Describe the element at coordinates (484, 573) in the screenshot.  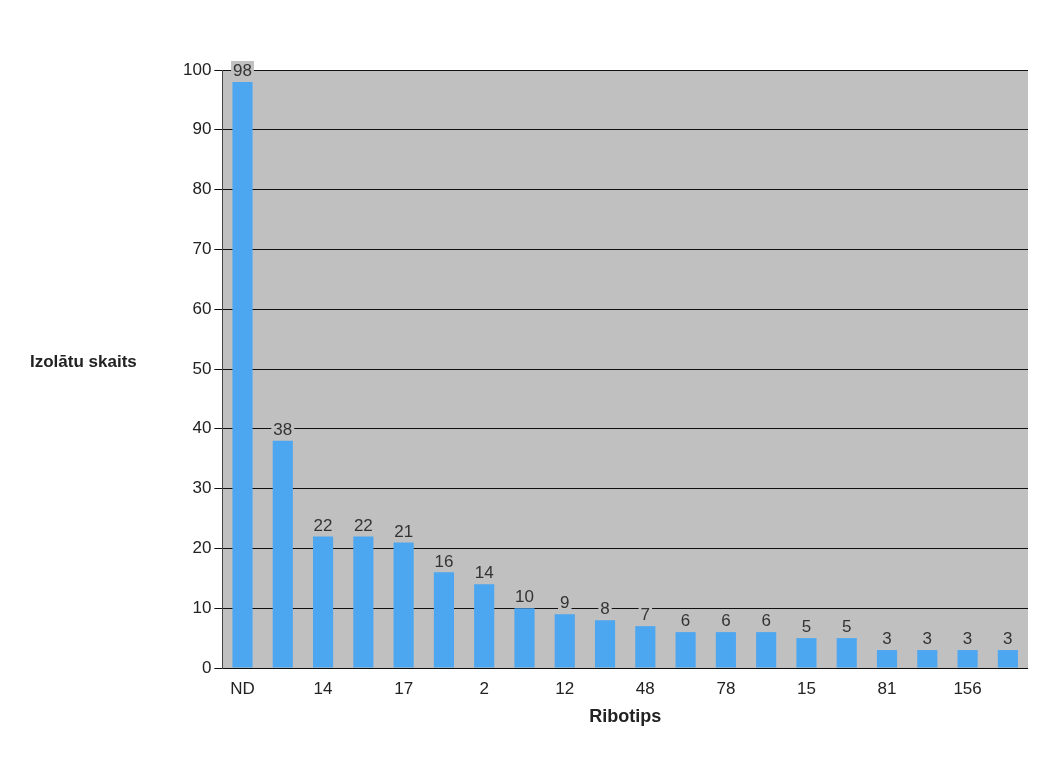
I see `data-label: 14` at that location.